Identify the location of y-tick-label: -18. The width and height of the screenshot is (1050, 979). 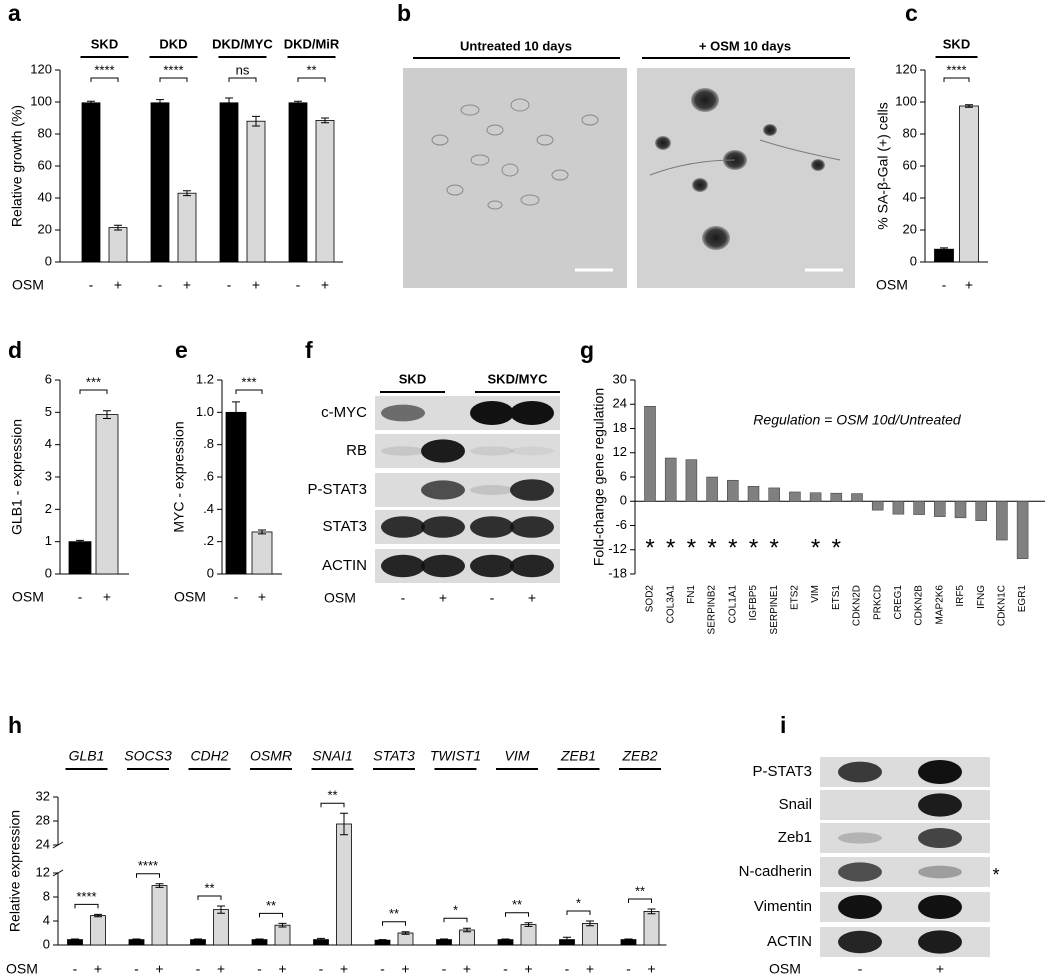
(617, 572).